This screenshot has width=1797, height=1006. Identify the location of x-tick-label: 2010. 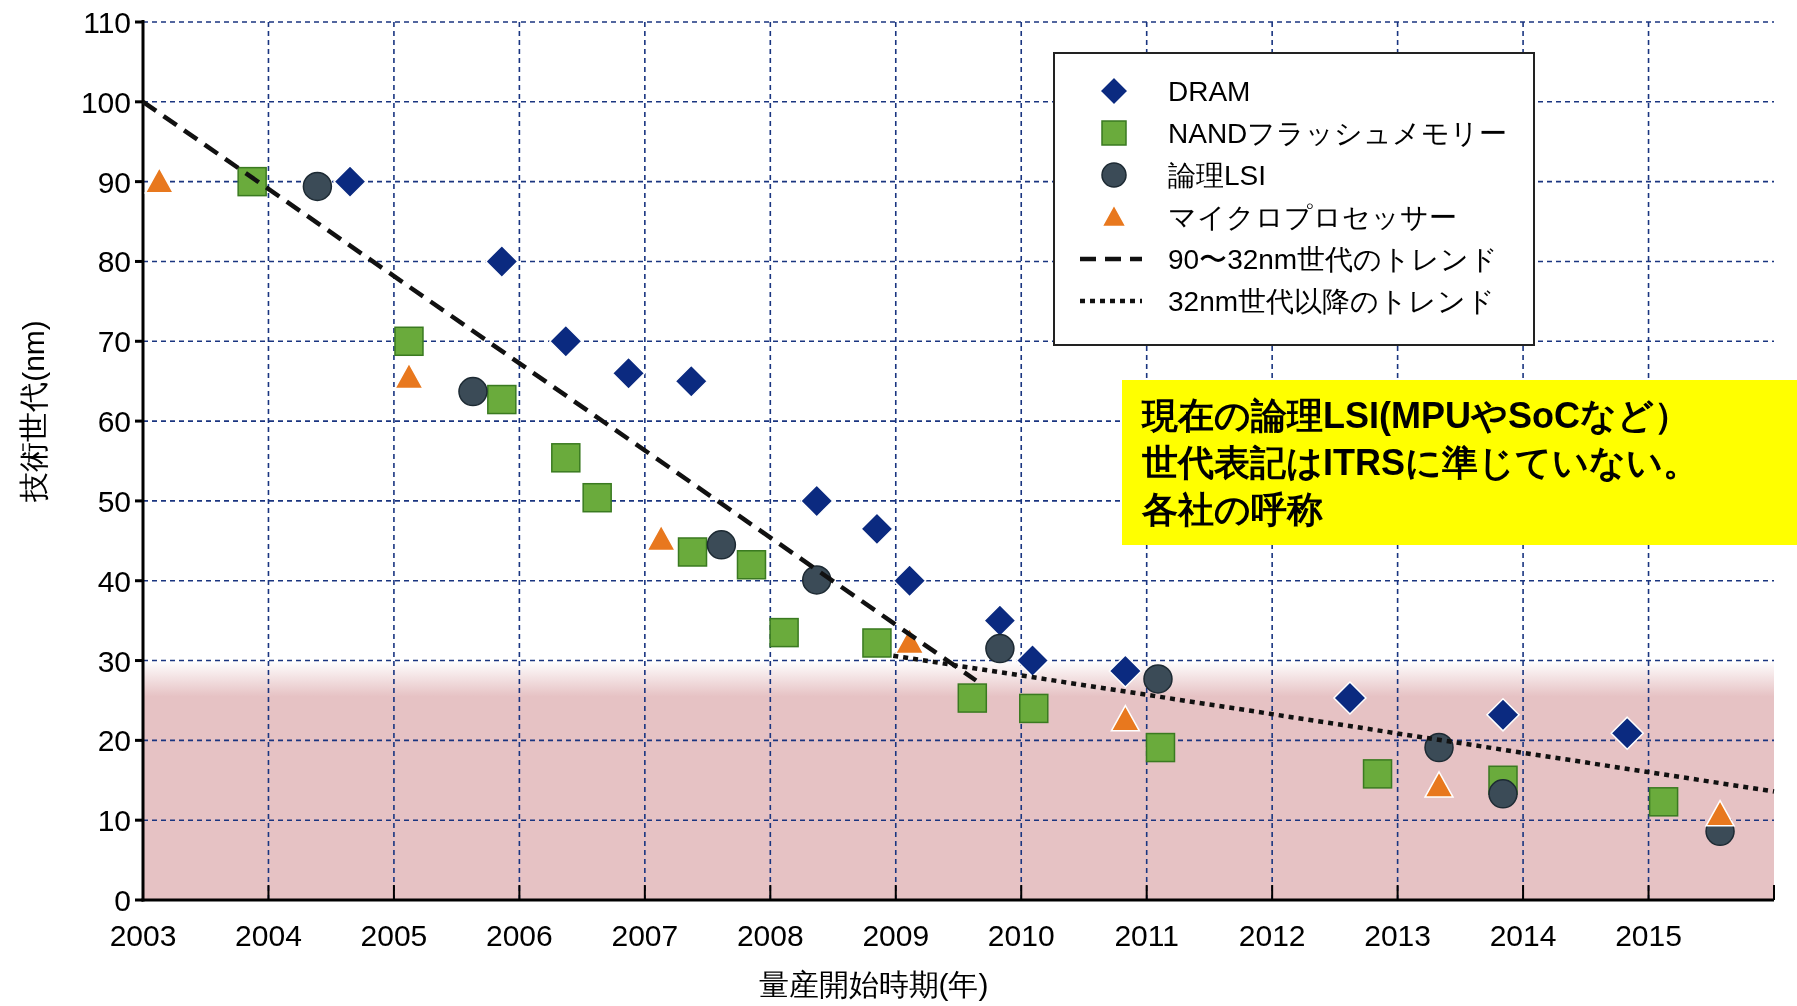
(1021, 935).